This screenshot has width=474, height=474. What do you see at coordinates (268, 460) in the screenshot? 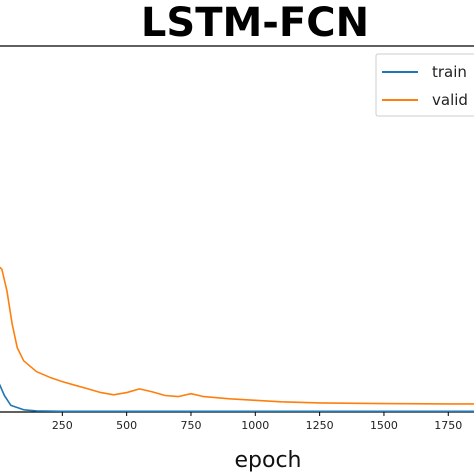
I see `x-axis-label: epoch` at bounding box center [268, 460].